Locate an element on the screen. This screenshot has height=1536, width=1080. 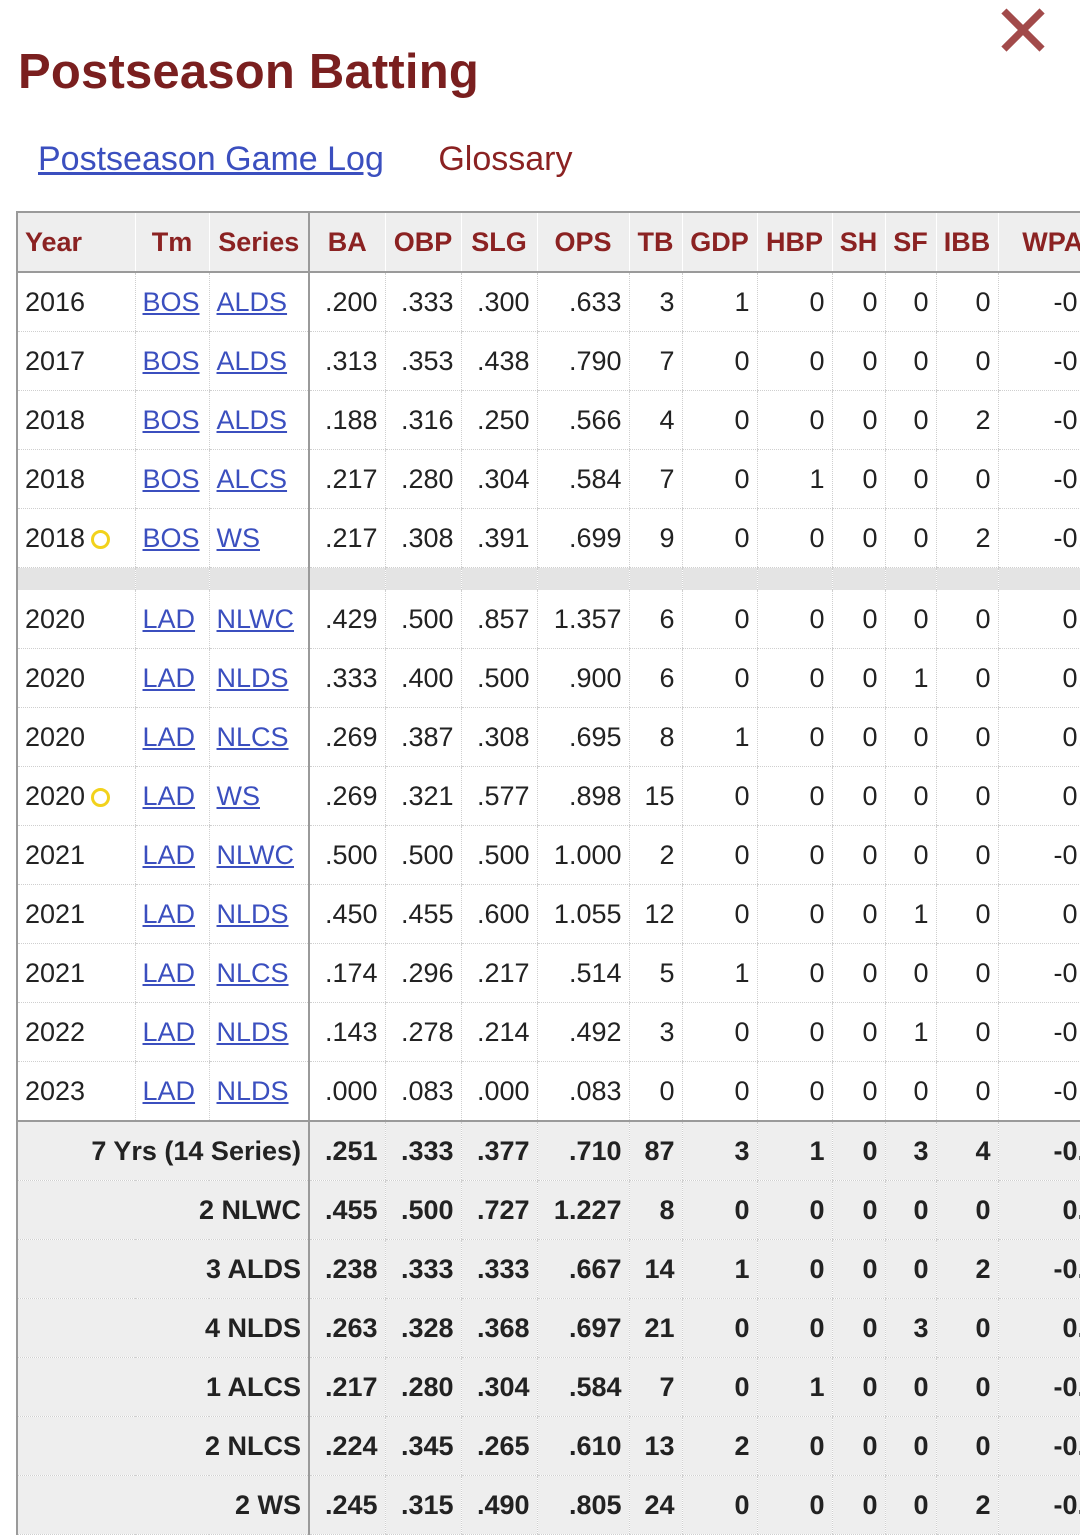
total-tb-cell: 13 is located at coordinates (655, 1446).